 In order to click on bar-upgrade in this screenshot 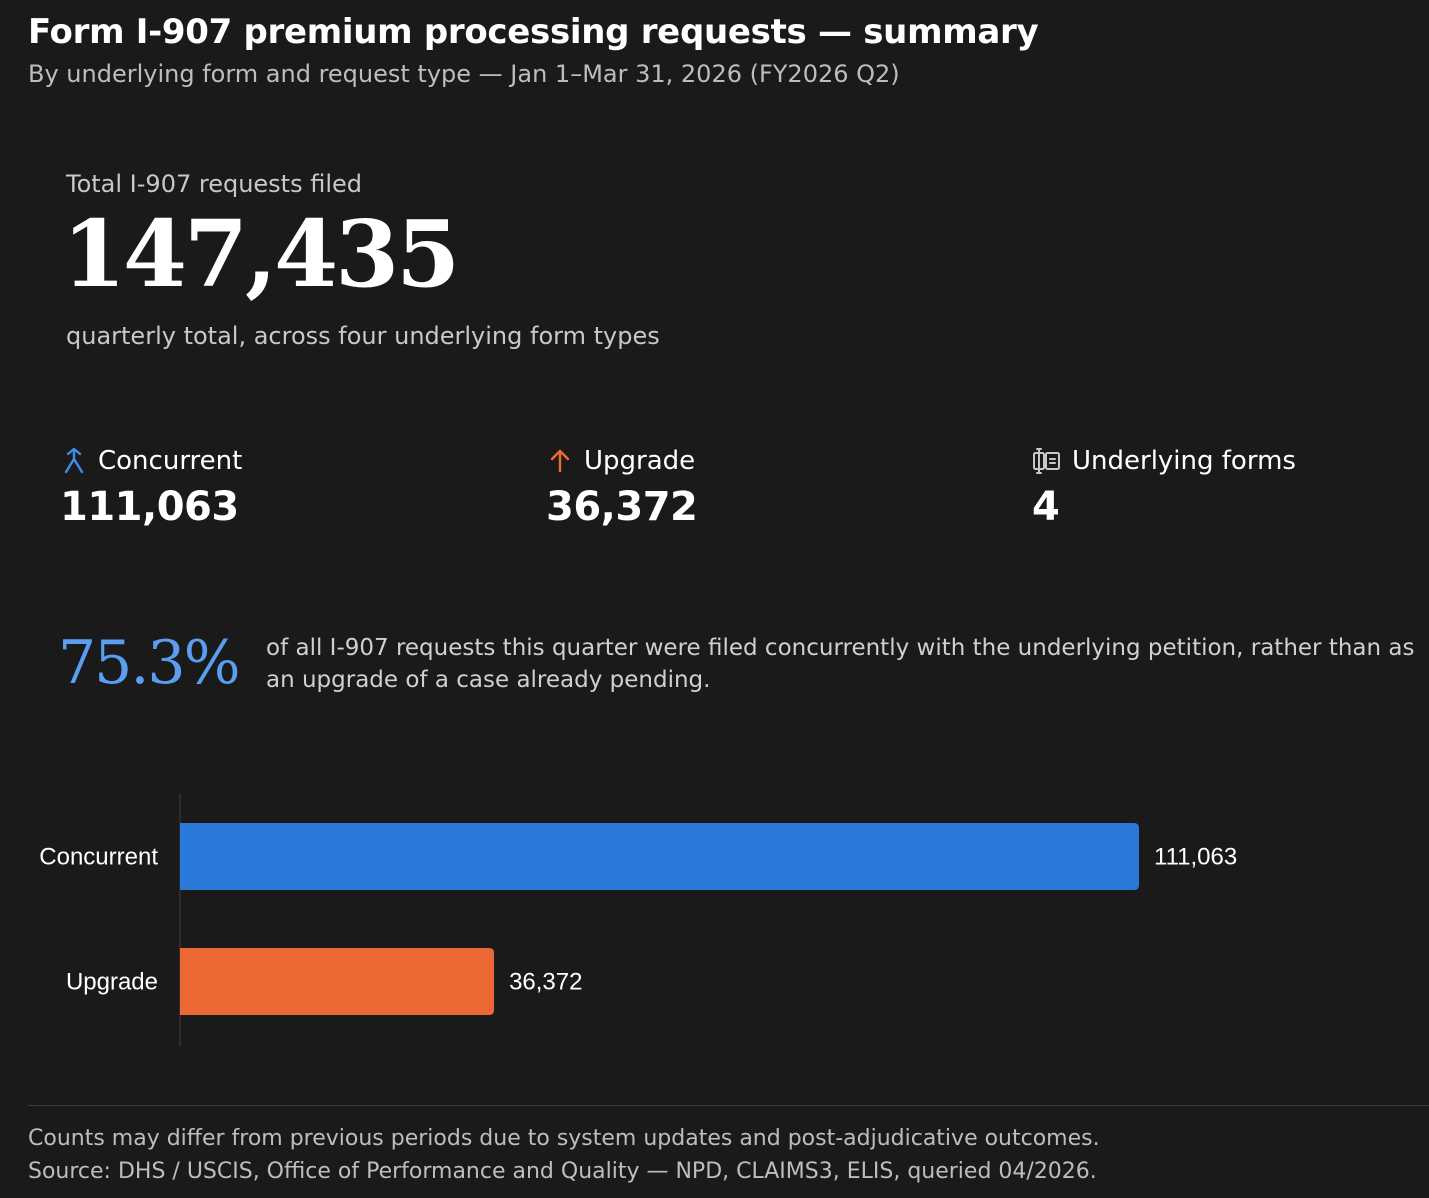, I will do `click(337, 981)`.